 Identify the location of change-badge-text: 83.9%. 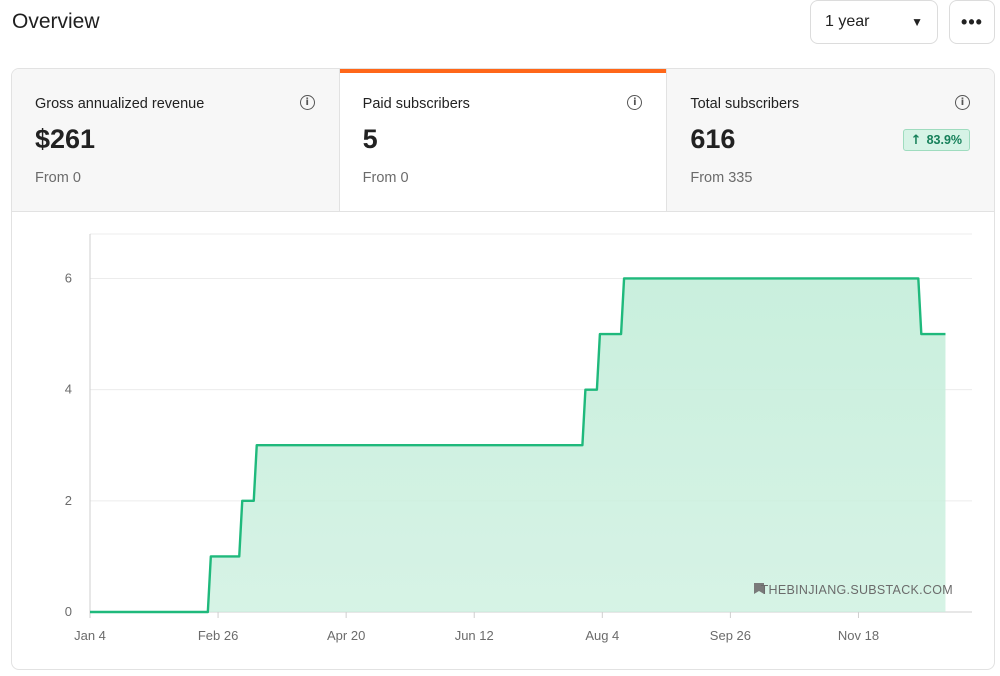
(944, 140).